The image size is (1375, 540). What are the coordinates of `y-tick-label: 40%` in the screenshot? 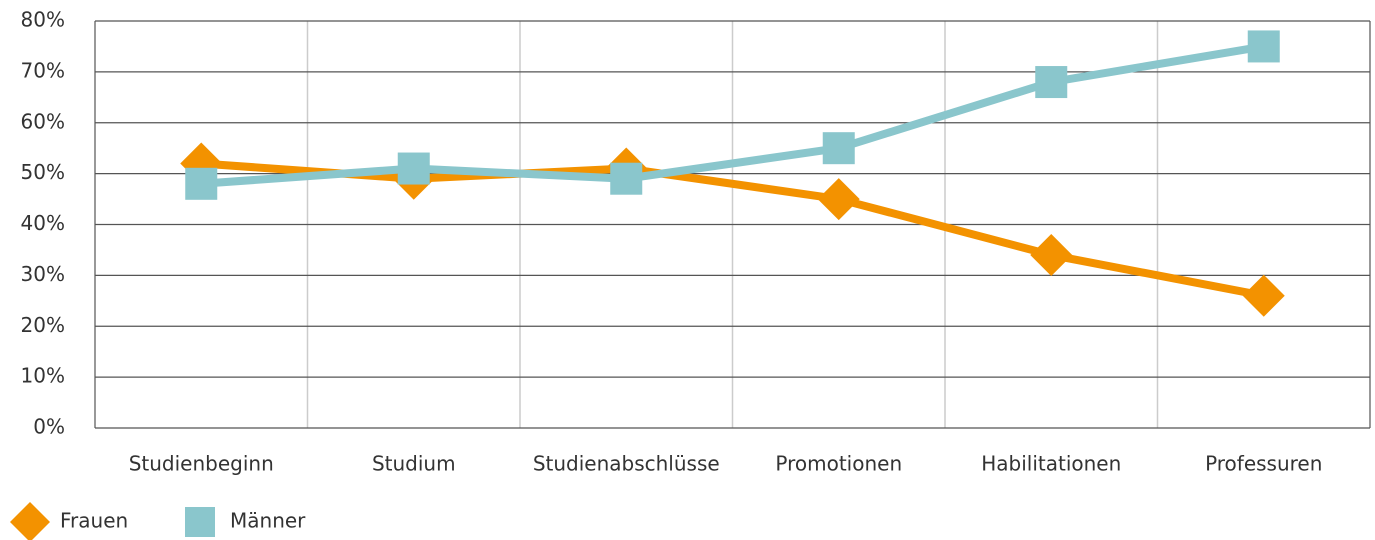 It's located at (43, 223).